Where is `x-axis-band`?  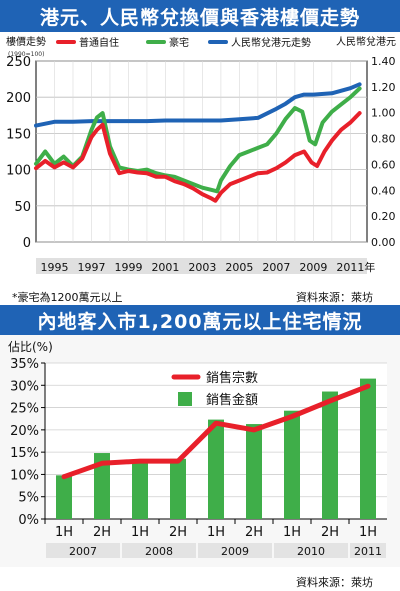
x-axis-band is located at coordinates (201, 266).